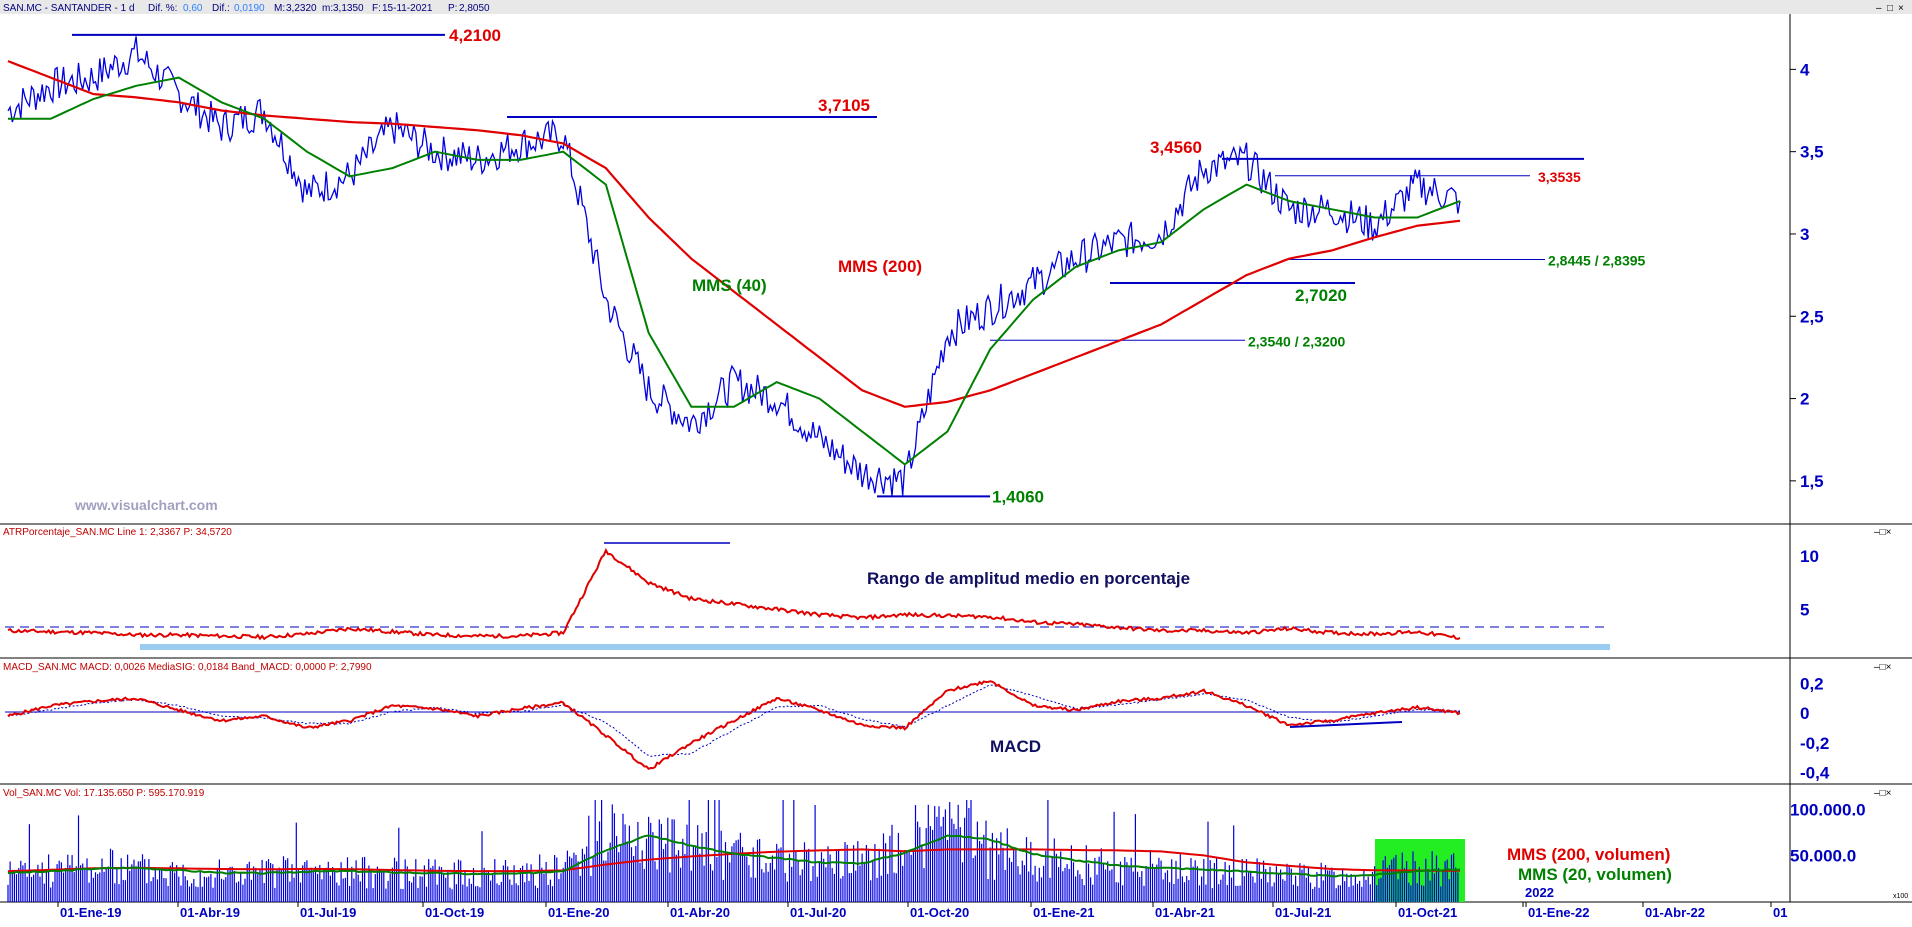  Describe the element at coordinates (1814, 743) in the screenshot. I see `macd-tick-label: -0,2` at that location.